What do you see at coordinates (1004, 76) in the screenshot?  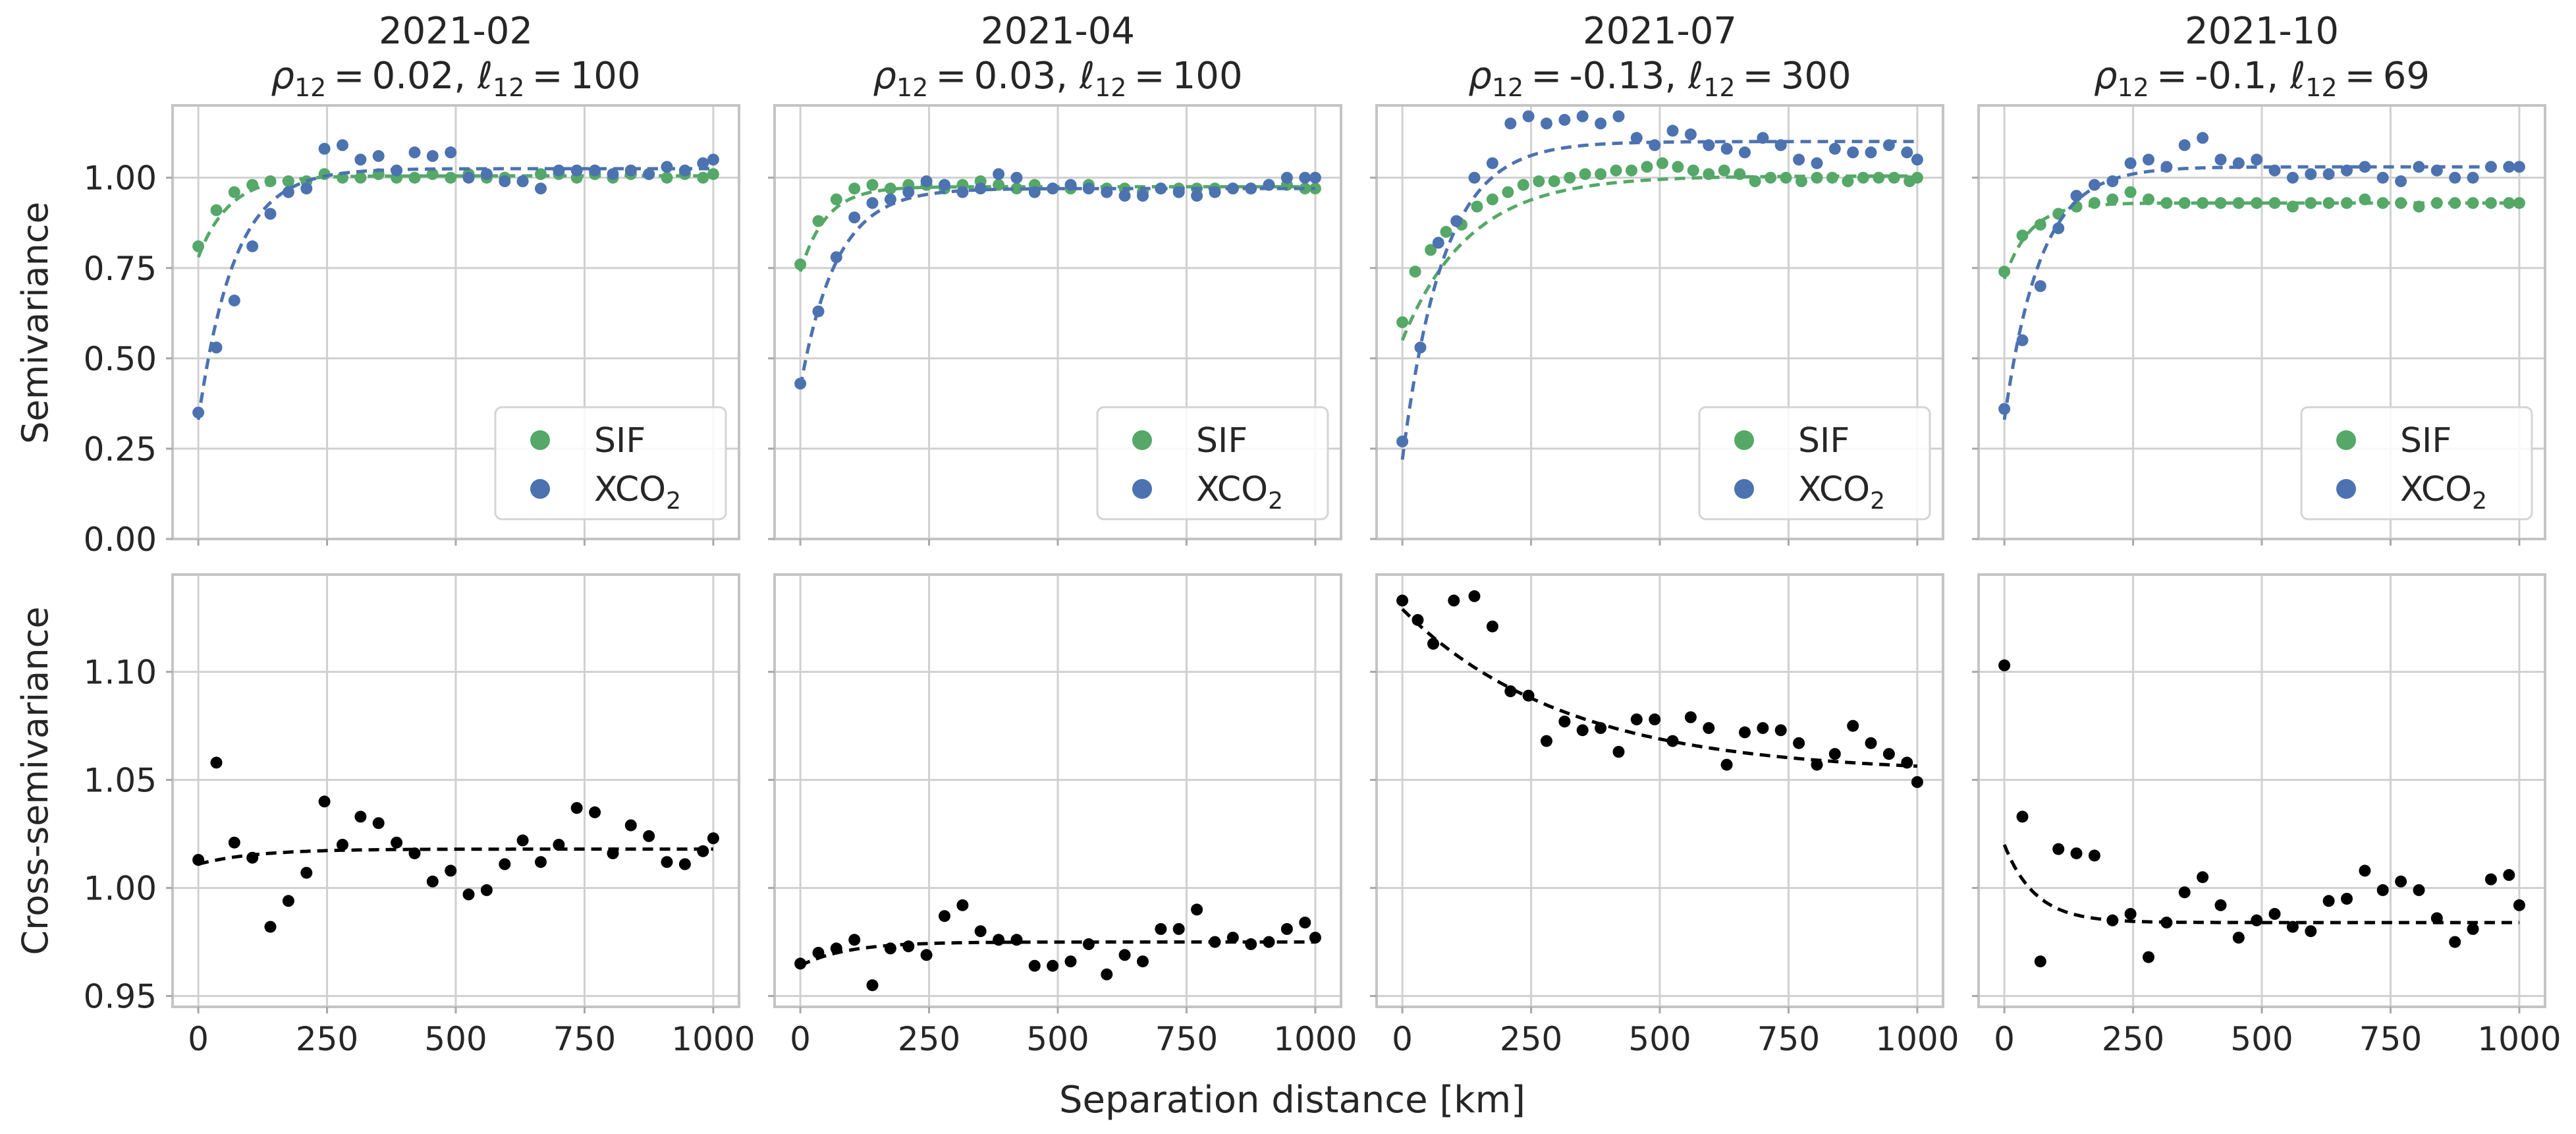 I see `subtitle-part: = 0.03,` at bounding box center [1004, 76].